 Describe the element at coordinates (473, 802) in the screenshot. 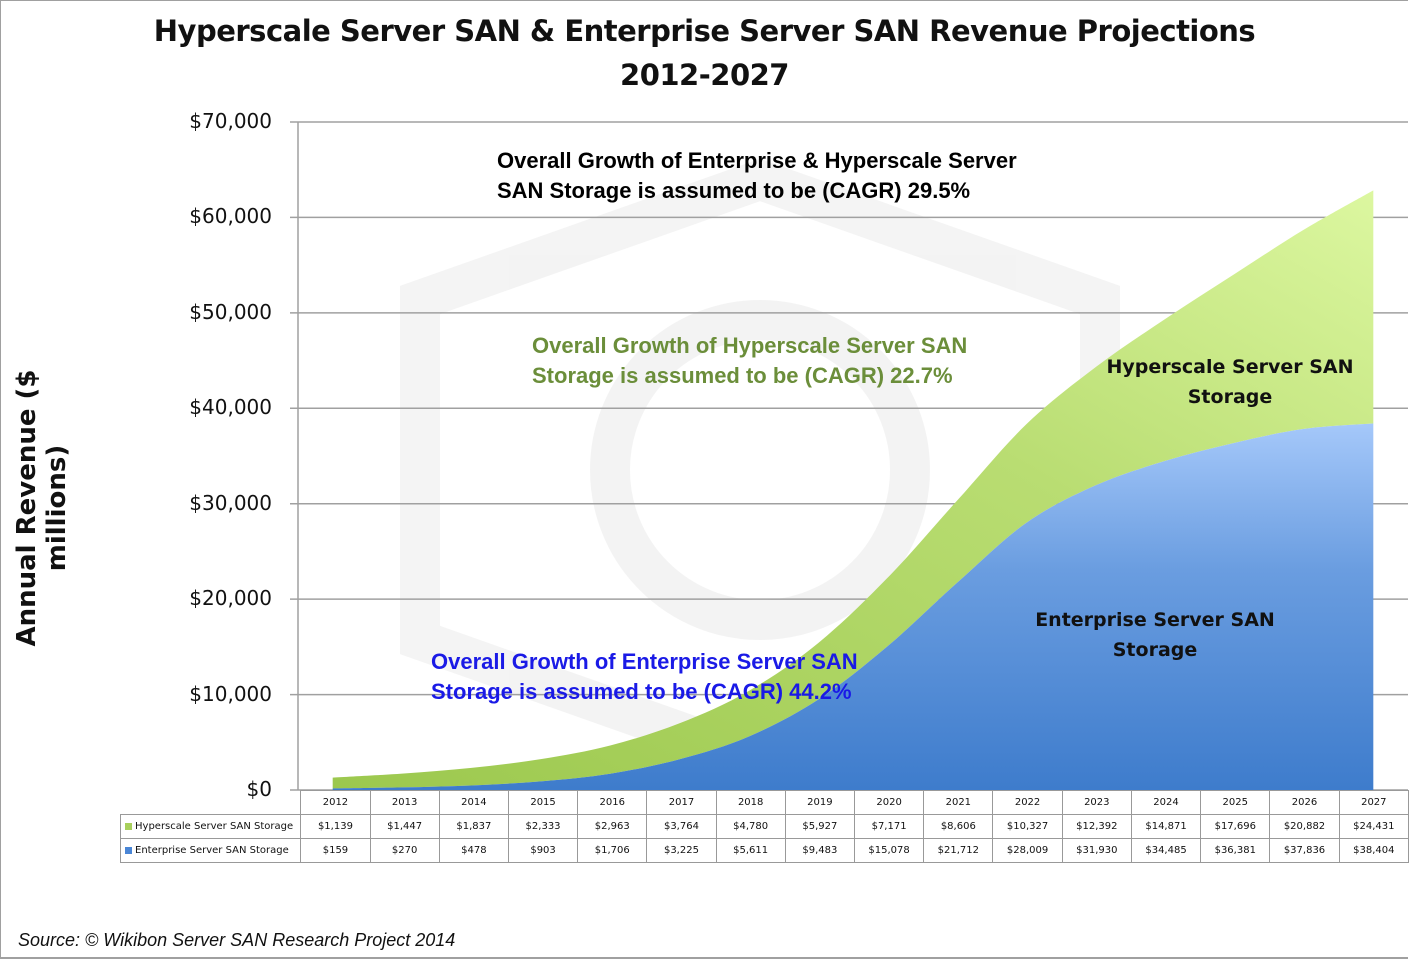

I see `x-tick-label: 2014` at that location.